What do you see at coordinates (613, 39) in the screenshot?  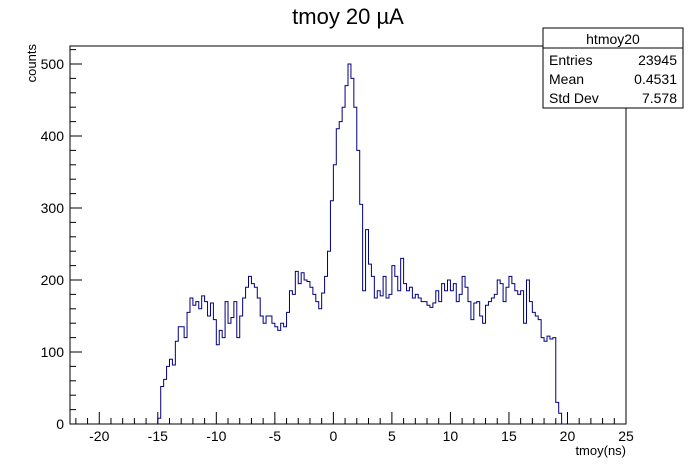 I see `stats-box-name: htmoy20` at bounding box center [613, 39].